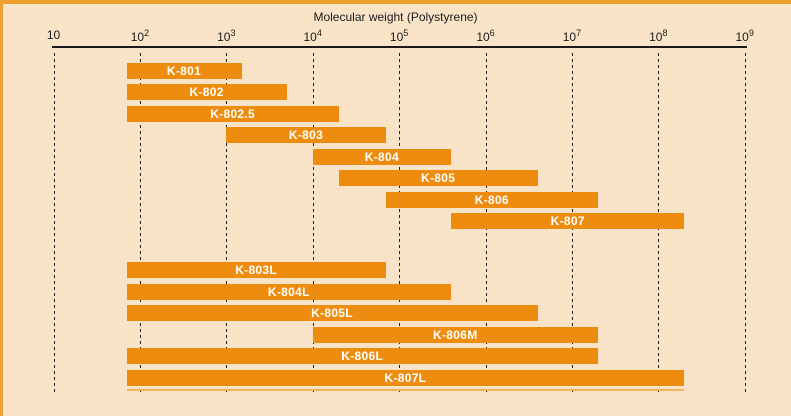 The height and width of the screenshot is (416, 791). I want to click on bar-label-k-806: K-806, so click(491, 199).